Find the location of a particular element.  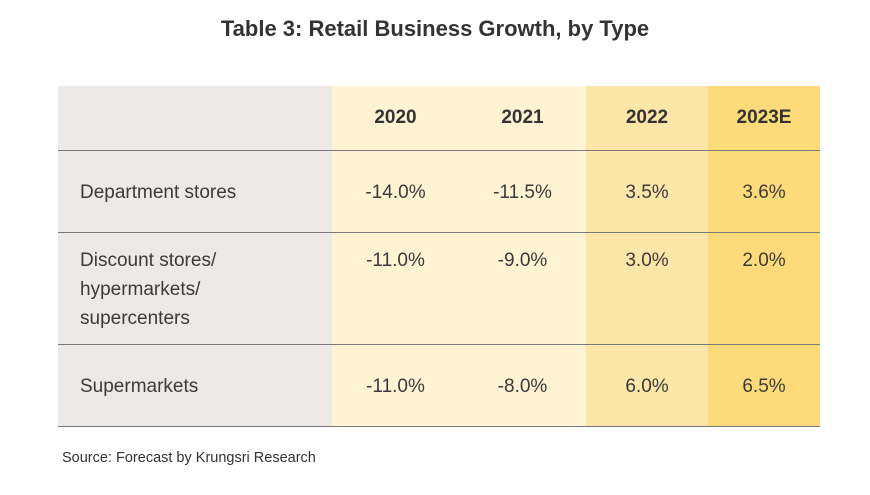

value-cell: 2.0% is located at coordinates (764, 260).